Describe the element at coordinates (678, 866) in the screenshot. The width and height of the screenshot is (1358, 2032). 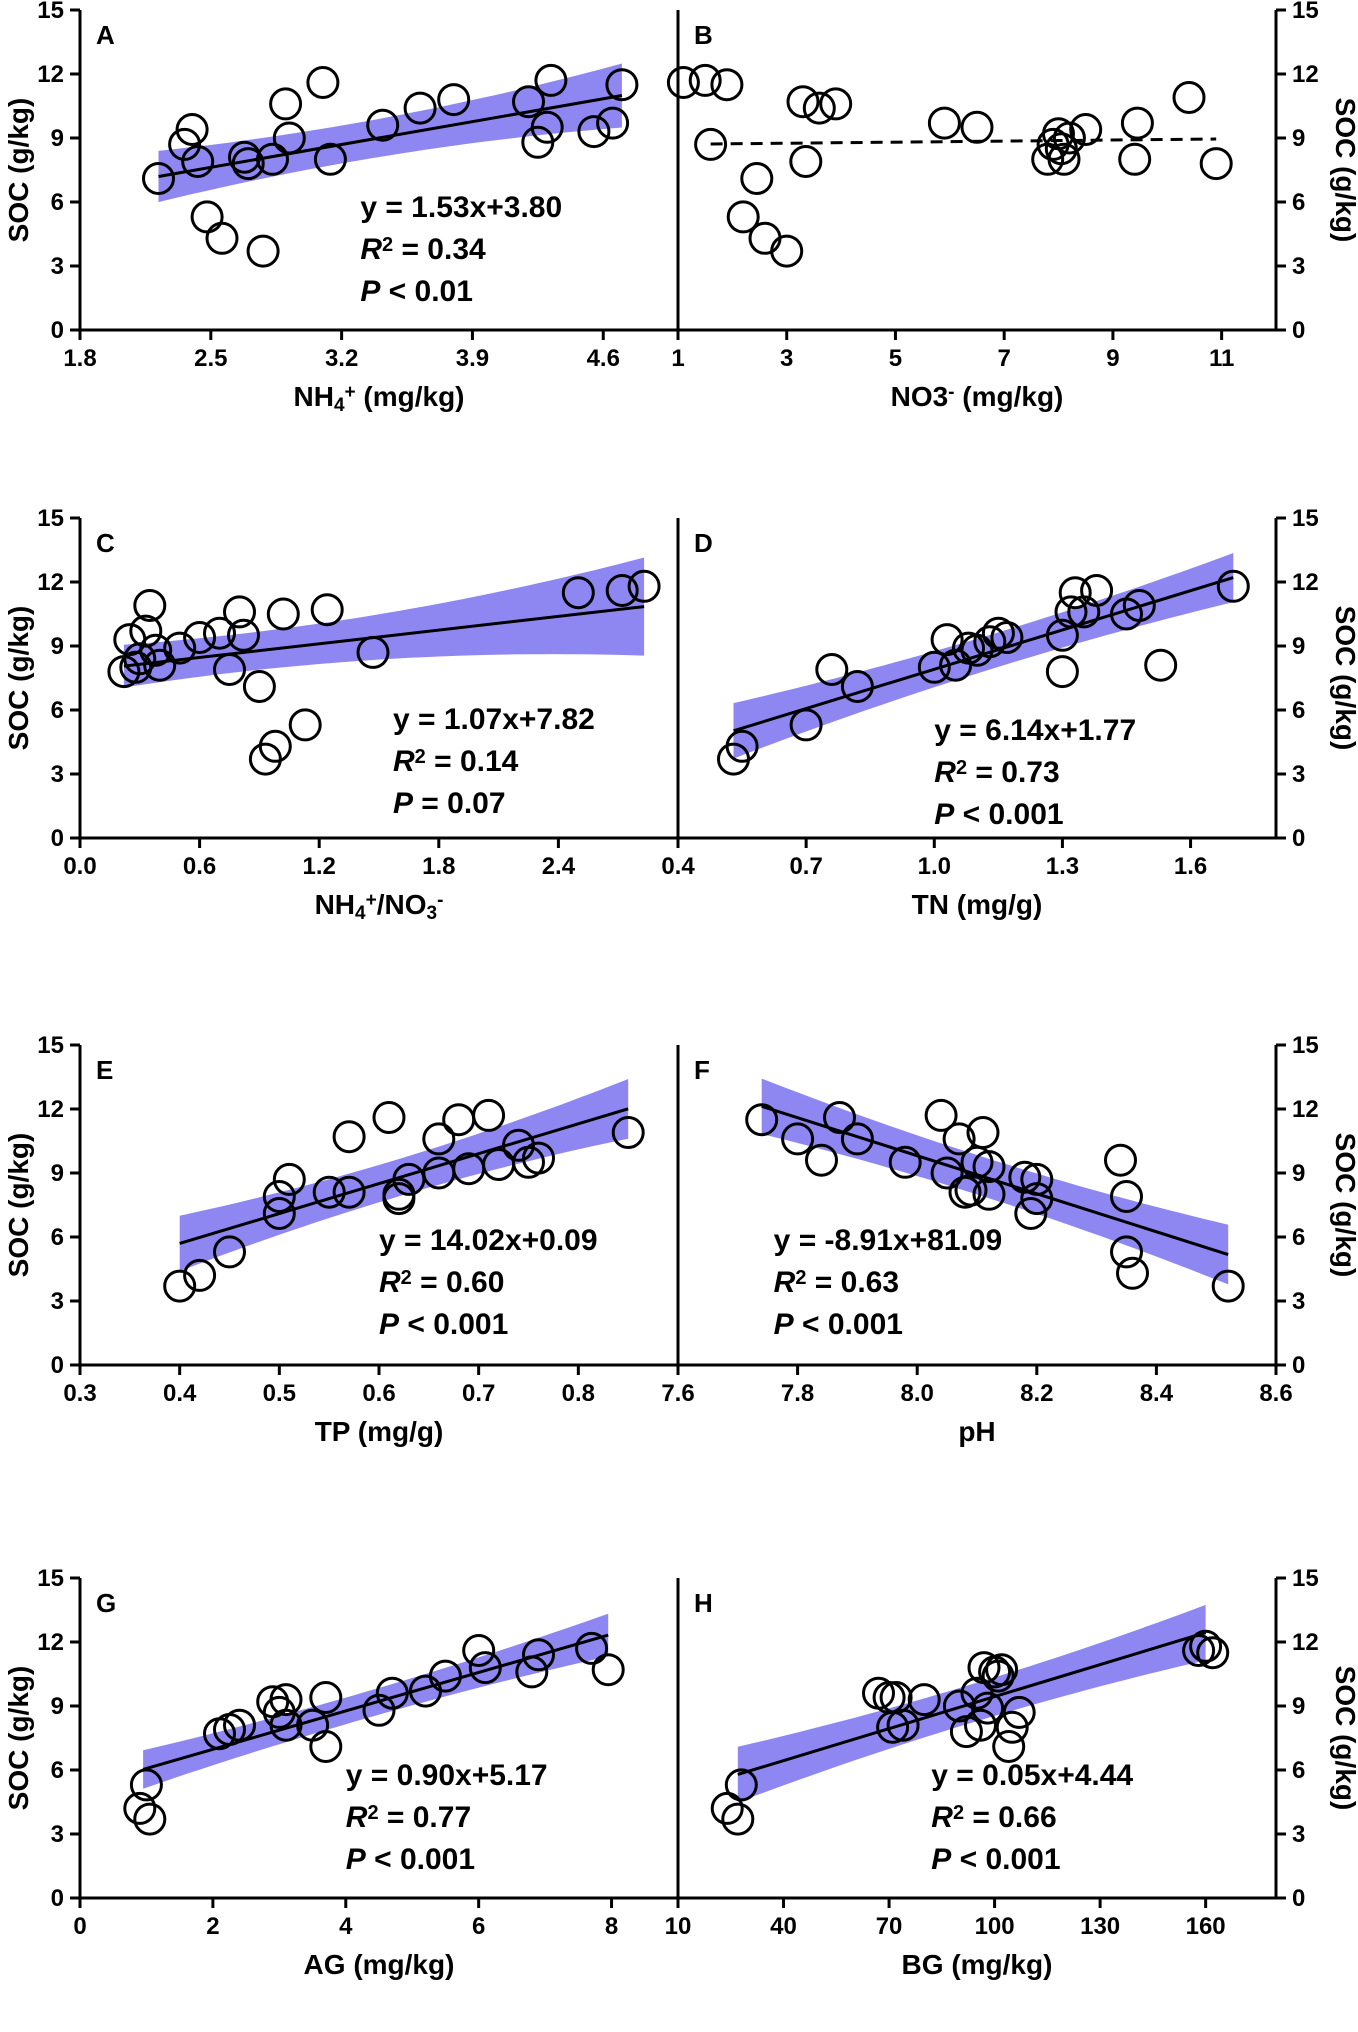
I see `x-tick-label-d-0: 0.4` at that location.